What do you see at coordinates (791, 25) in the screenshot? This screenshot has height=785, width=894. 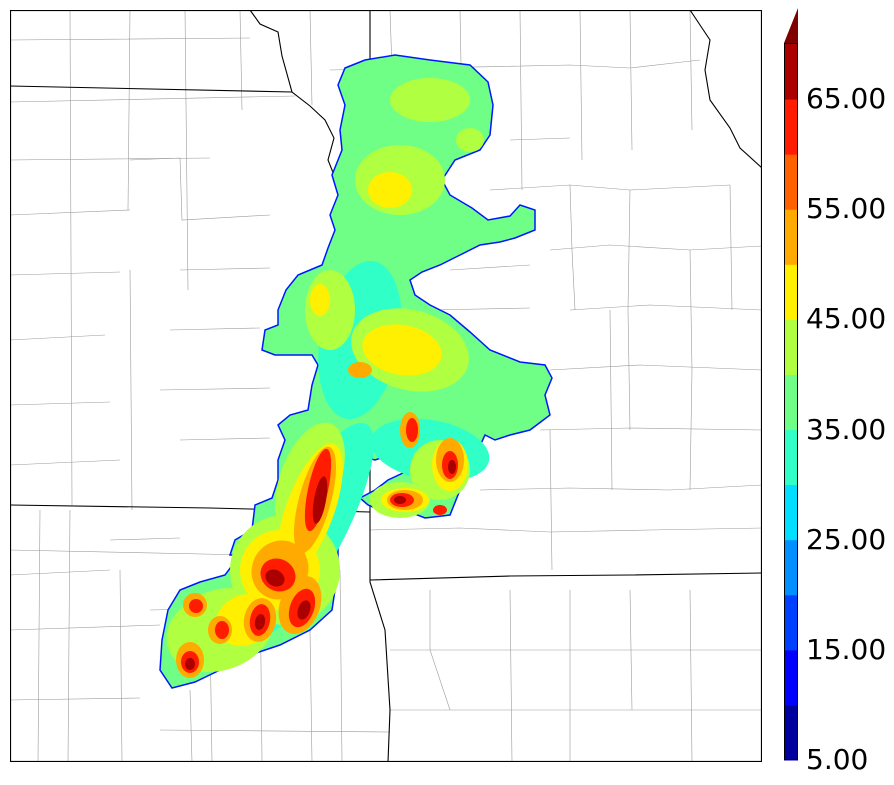 I see `colorbar-extend-arrow` at bounding box center [791, 25].